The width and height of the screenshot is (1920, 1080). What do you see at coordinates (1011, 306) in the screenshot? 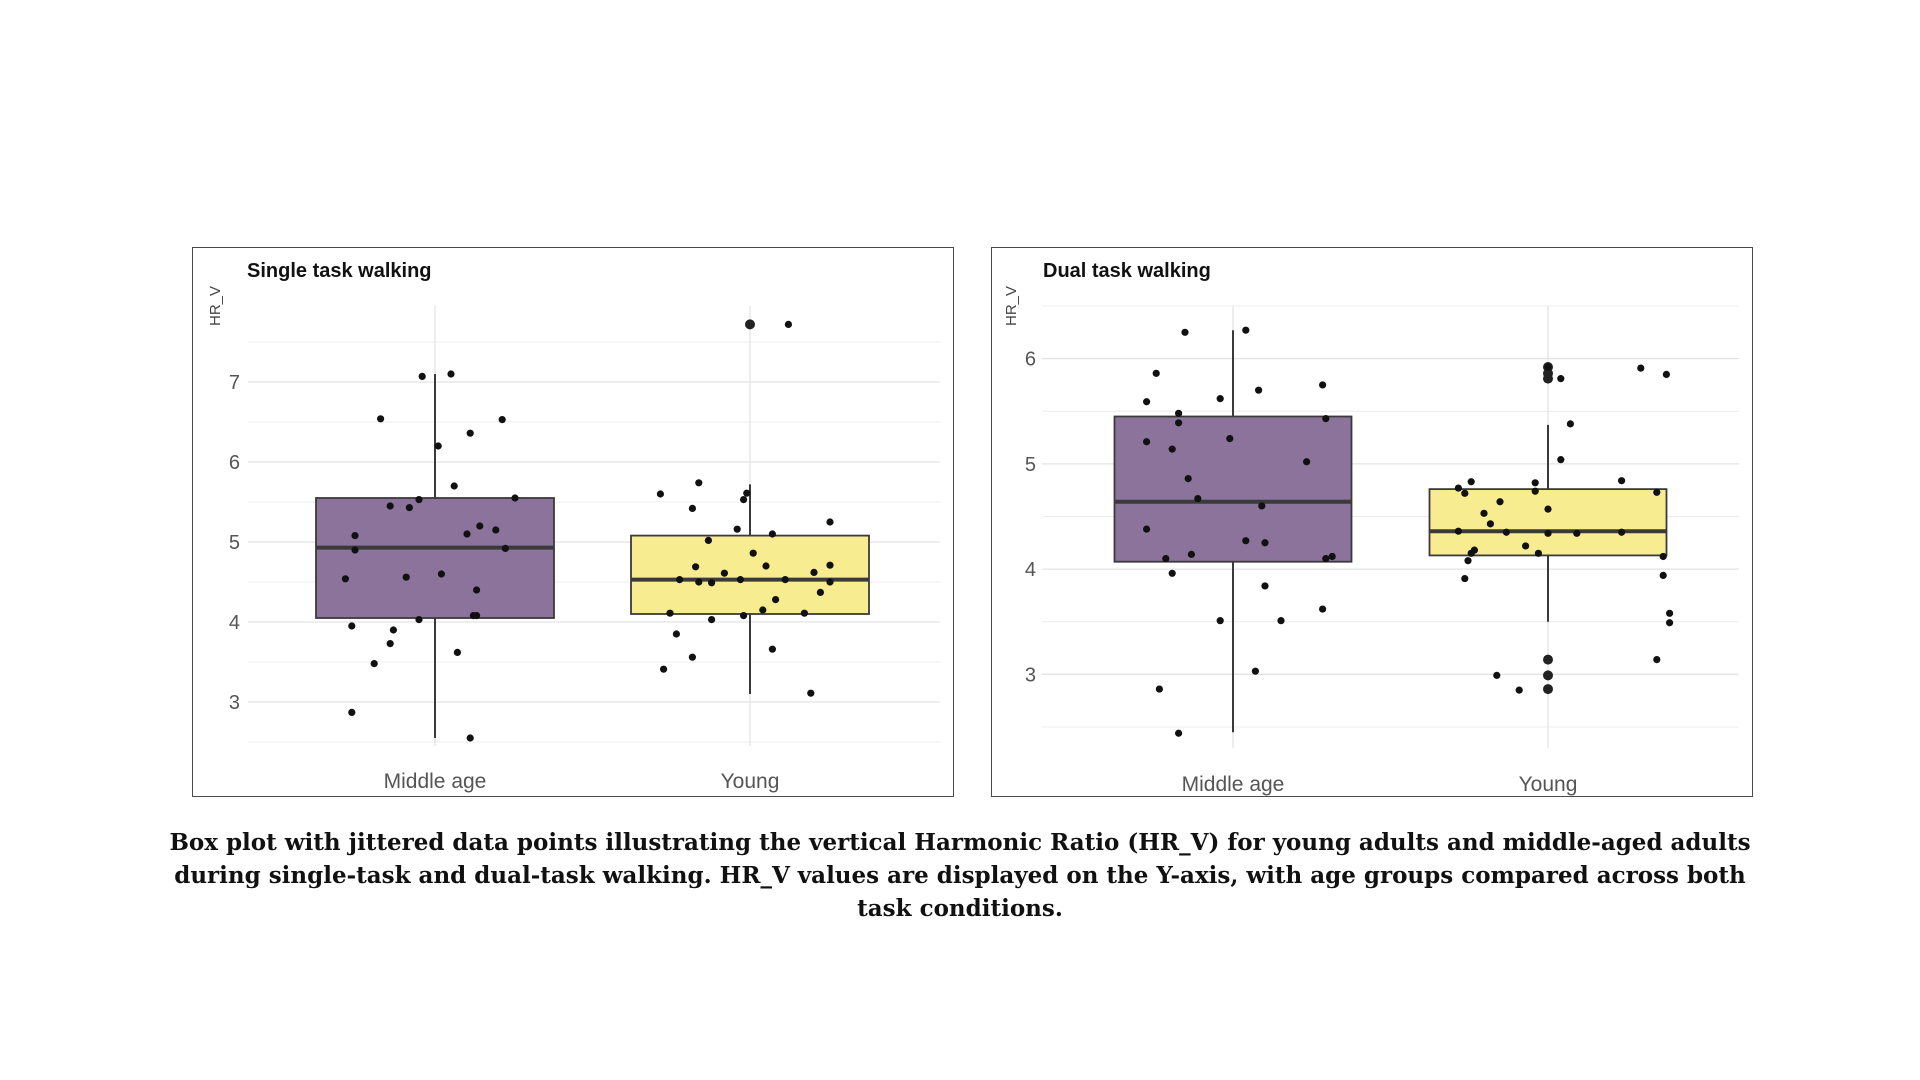
I see `y-axis-label: HR_V` at bounding box center [1011, 306].